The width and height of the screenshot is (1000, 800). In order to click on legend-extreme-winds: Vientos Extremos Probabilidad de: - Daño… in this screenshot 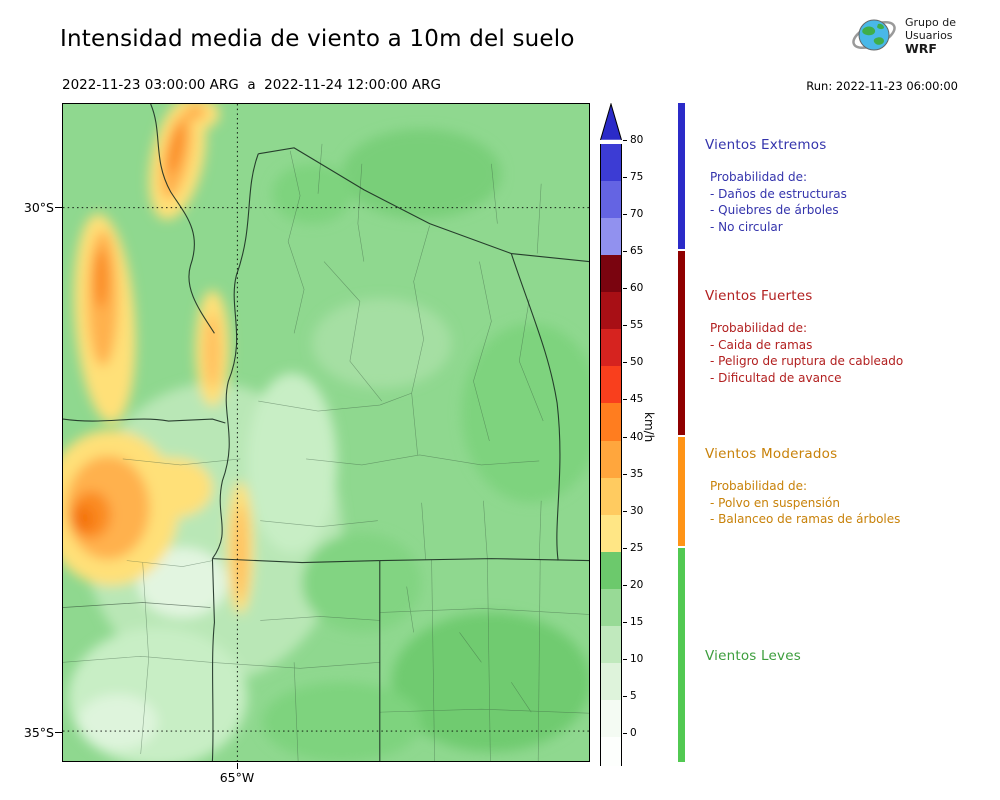, I will do `click(847, 186)`.